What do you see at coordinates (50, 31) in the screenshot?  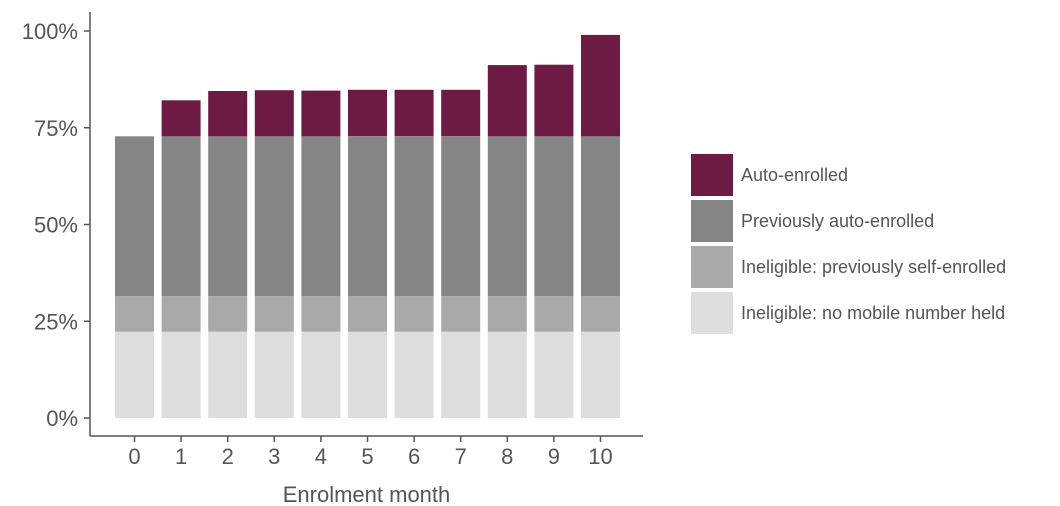 I see `y-tick-label: 100%` at bounding box center [50, 31].